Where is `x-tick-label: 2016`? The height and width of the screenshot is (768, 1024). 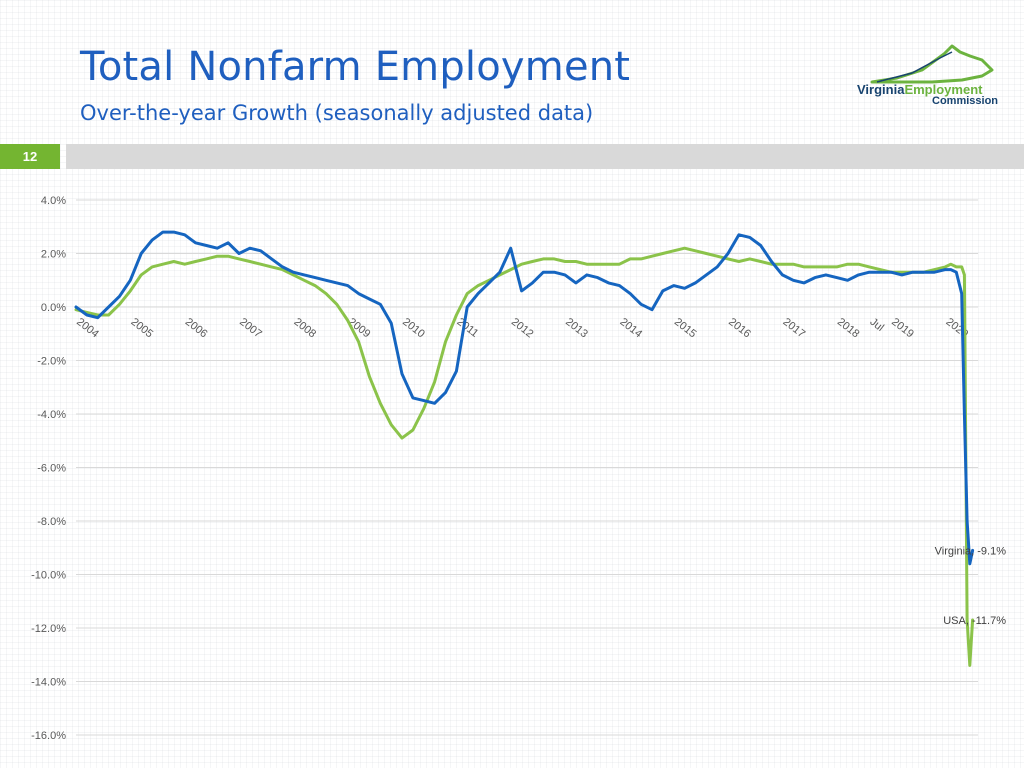 x-tick-label: 2016 is located at coordinates (739, 328).